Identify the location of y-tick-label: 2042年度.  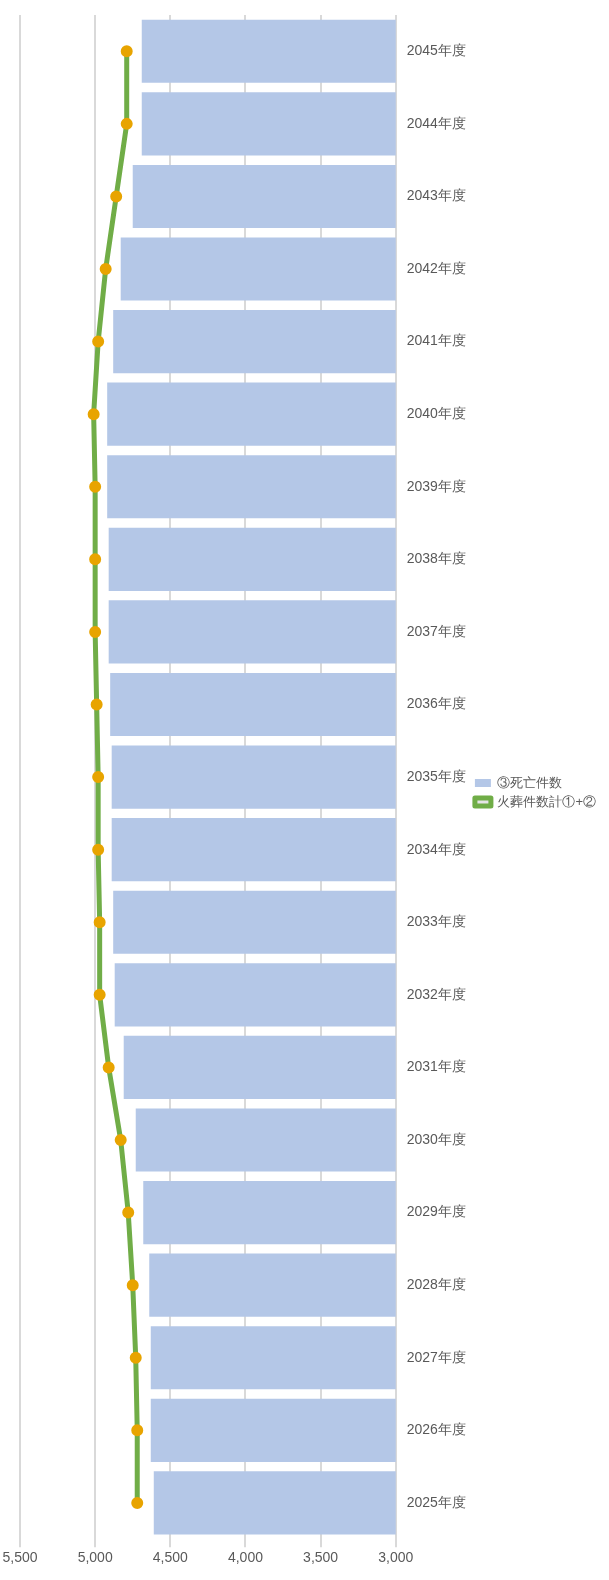
(436, 267).